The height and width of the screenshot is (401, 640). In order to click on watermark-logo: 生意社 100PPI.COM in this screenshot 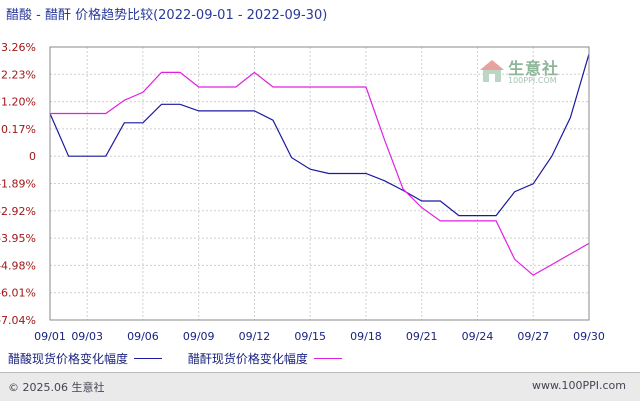, I will do `click(531, 72)`.